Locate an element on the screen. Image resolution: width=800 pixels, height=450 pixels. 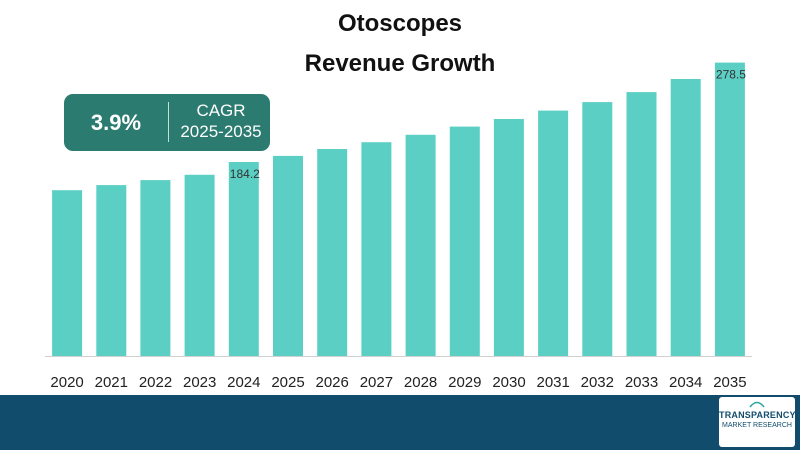
bar-2026 is located at coordinates (332, 252).